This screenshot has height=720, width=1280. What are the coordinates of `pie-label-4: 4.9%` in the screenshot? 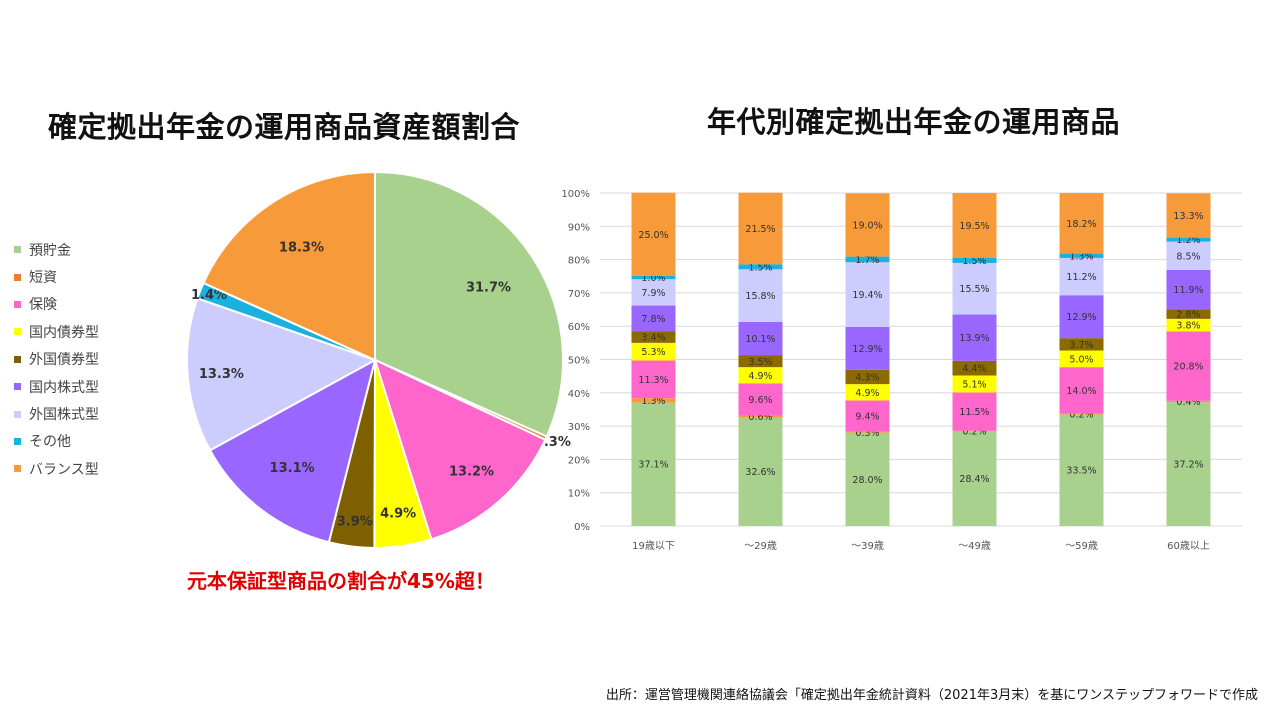 It's located at (398, 513).